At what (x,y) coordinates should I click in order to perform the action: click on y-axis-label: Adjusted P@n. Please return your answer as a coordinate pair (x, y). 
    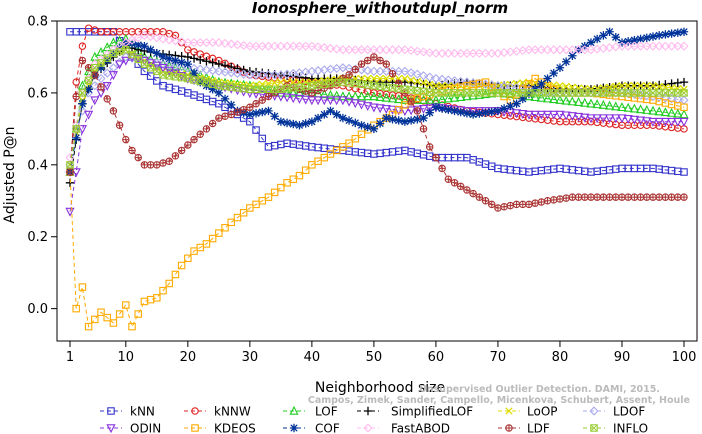
    Looking at the image, I should click on (10, 174).